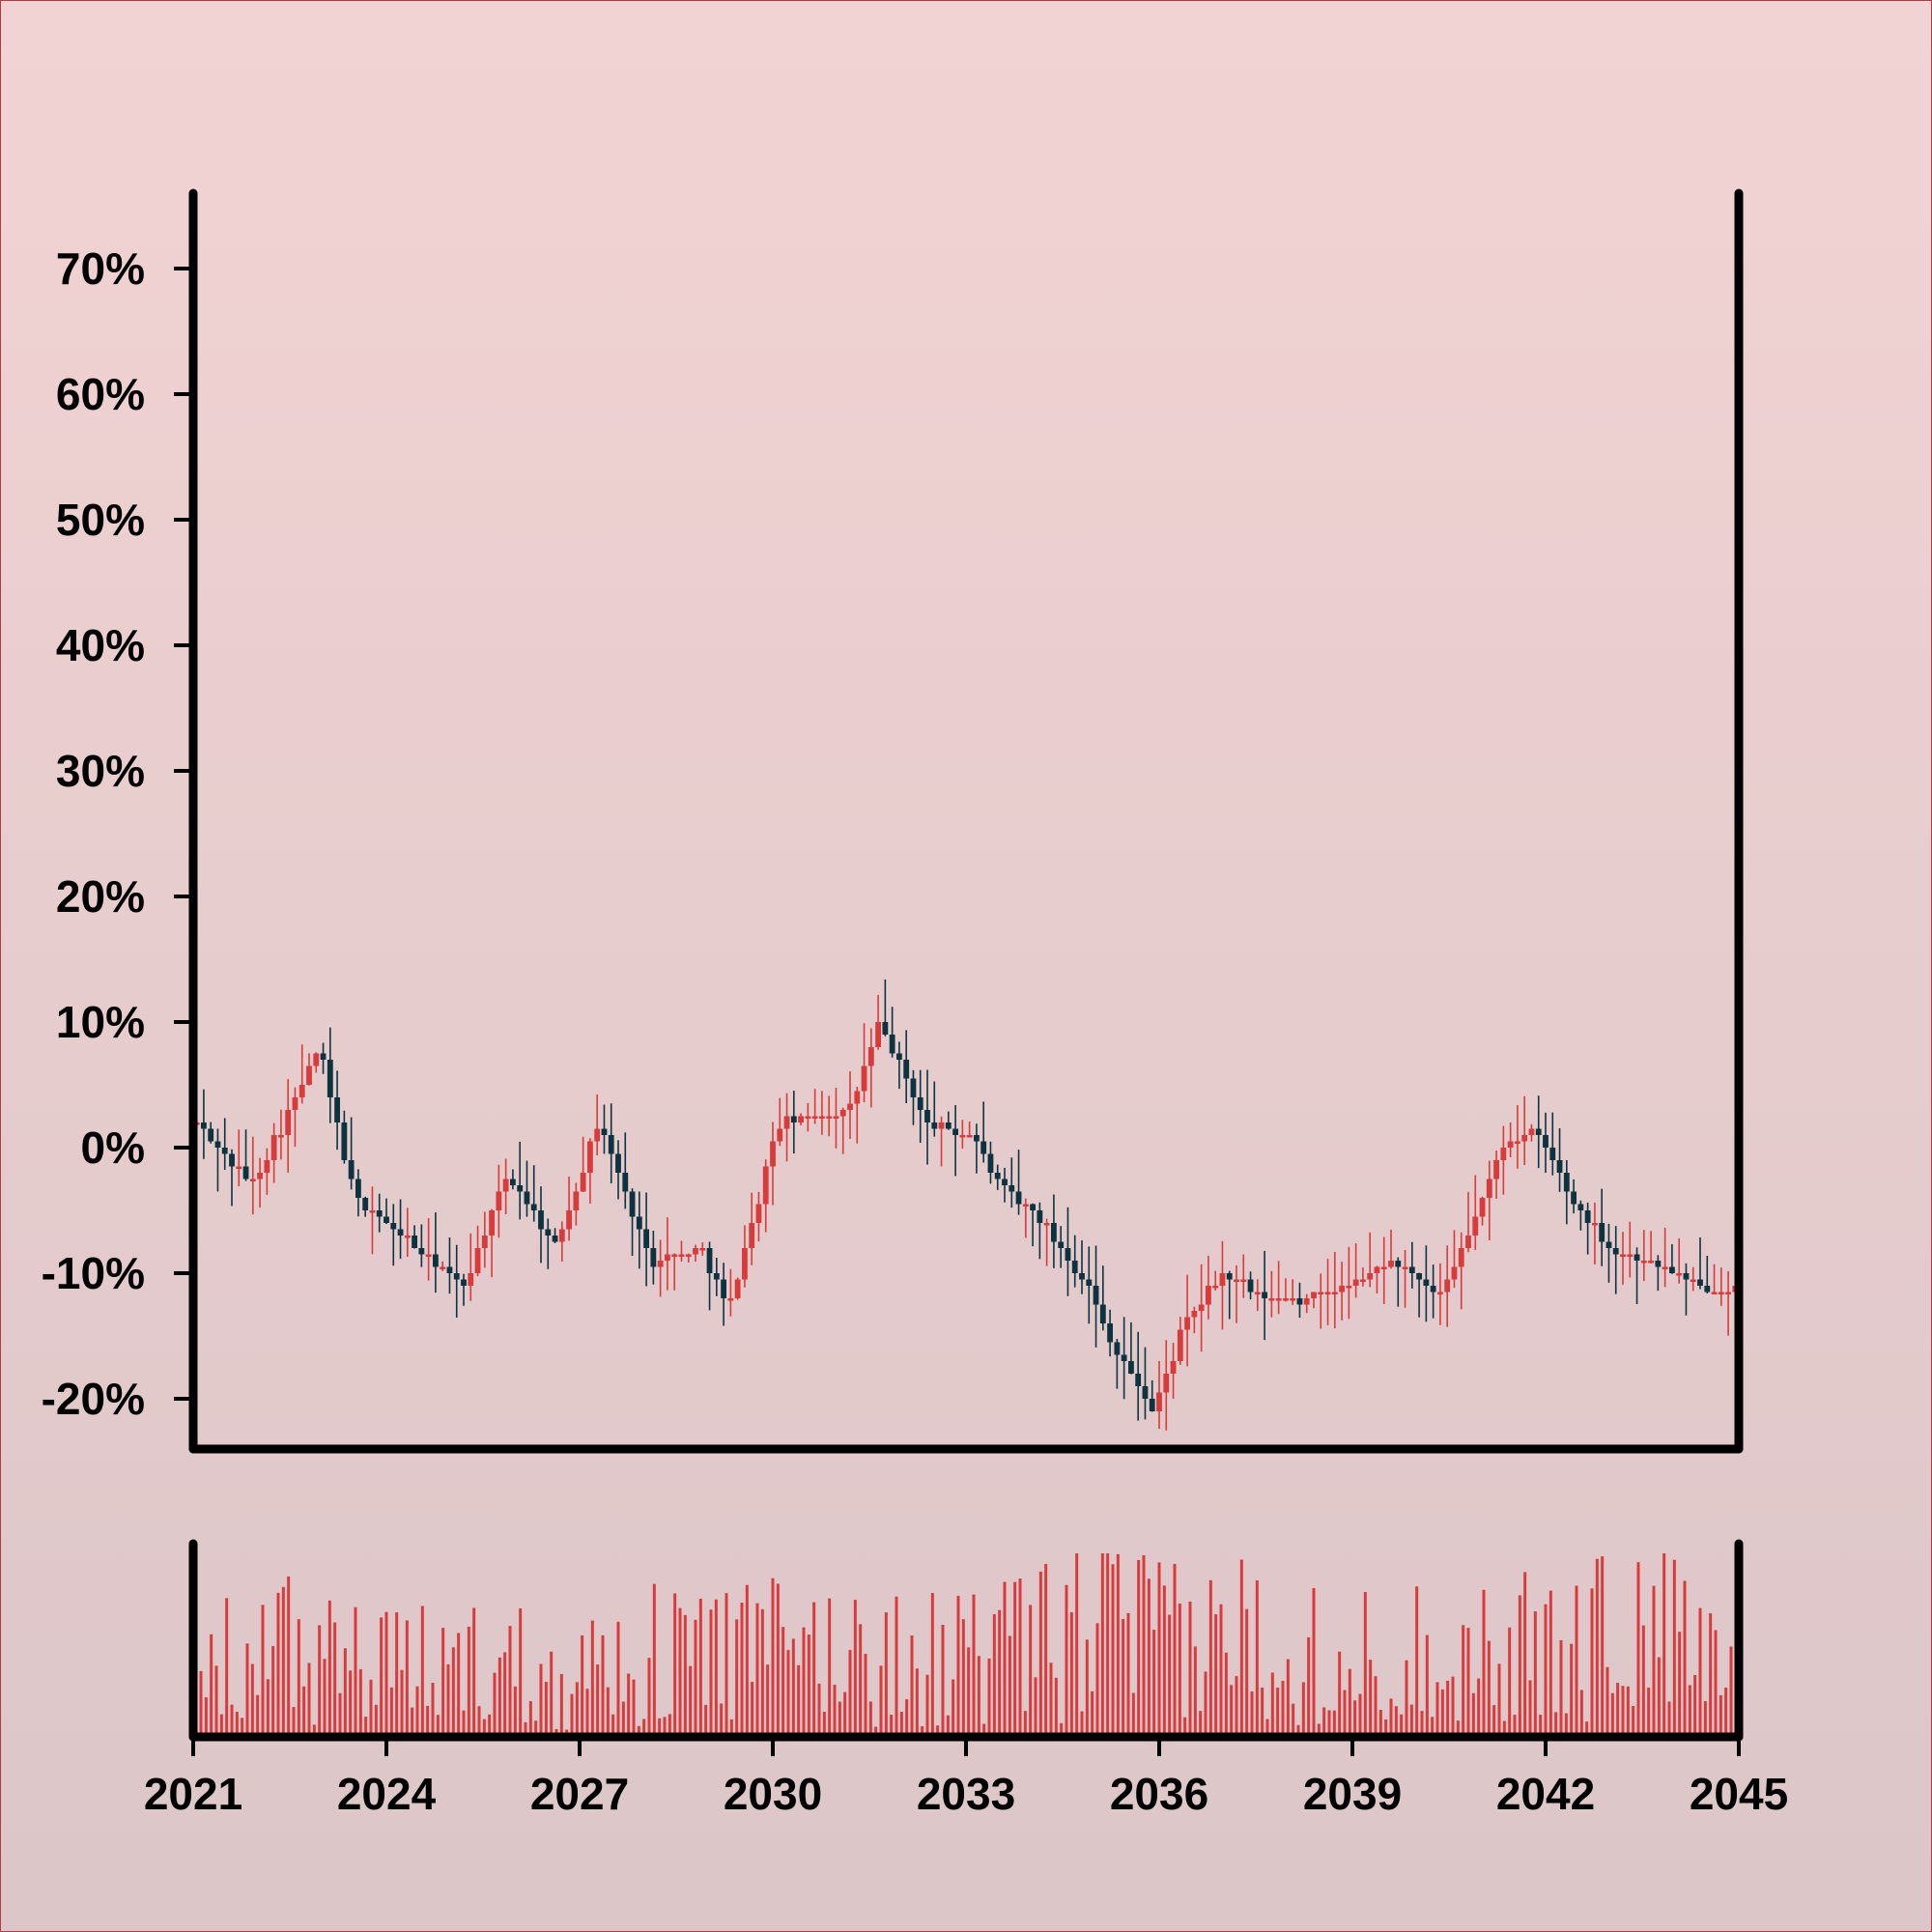 Image resolution: width=1932 pixels, height=1932 pixels. What do you see at coordinates (193, 1794) in the screenshot?
I see `x-tick-label: 2021` at bounding box center [193, 1794].